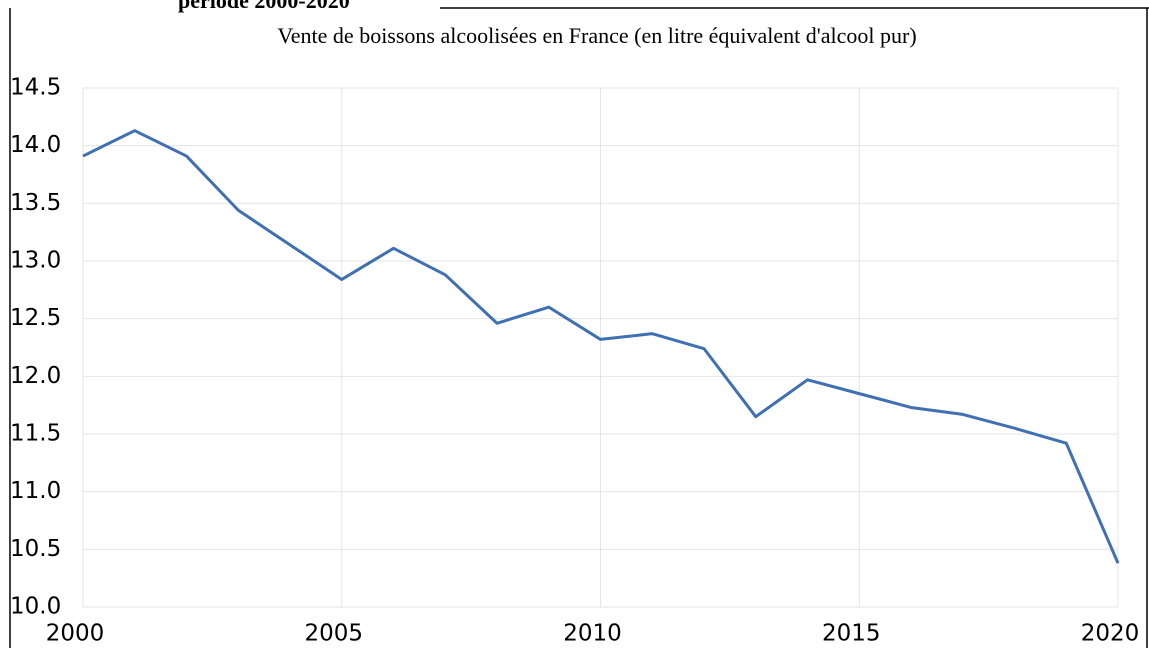 This screenshot has height=648, width=1149. Describe the element at coordinates (35, 549) in the screenshot. I see `y-tick-label: 10.5` at that location.